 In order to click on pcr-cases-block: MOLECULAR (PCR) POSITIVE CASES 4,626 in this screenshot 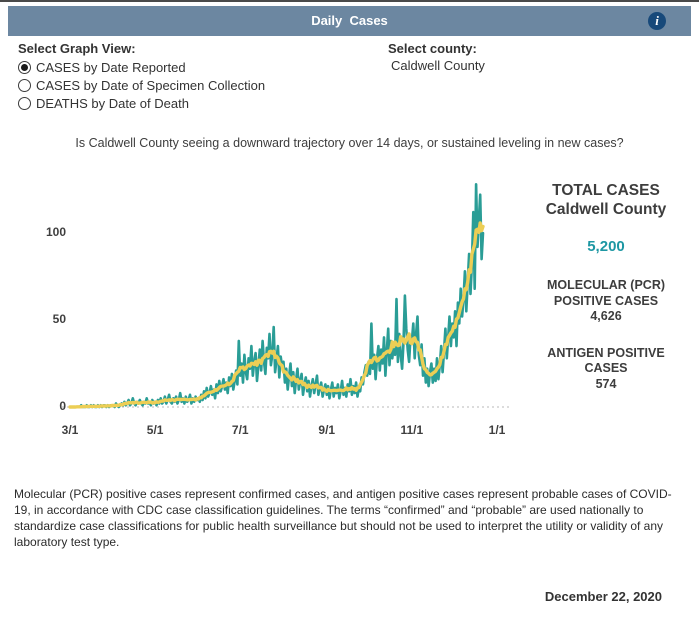, I will do `click(606, 301)`.